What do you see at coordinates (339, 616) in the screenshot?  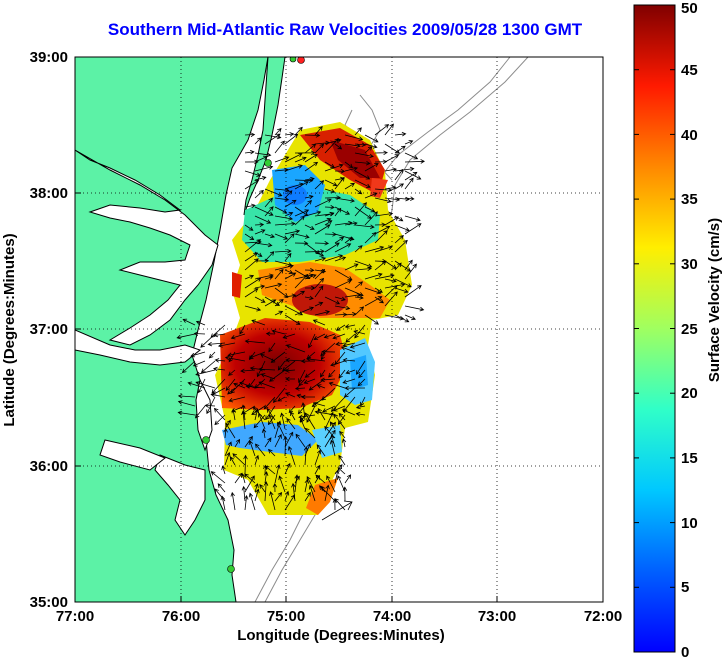 I see `x-axis-ticks: 77:00 76:00 75:00 74:00 73:00 72:00` at bounding box center [339, 616].